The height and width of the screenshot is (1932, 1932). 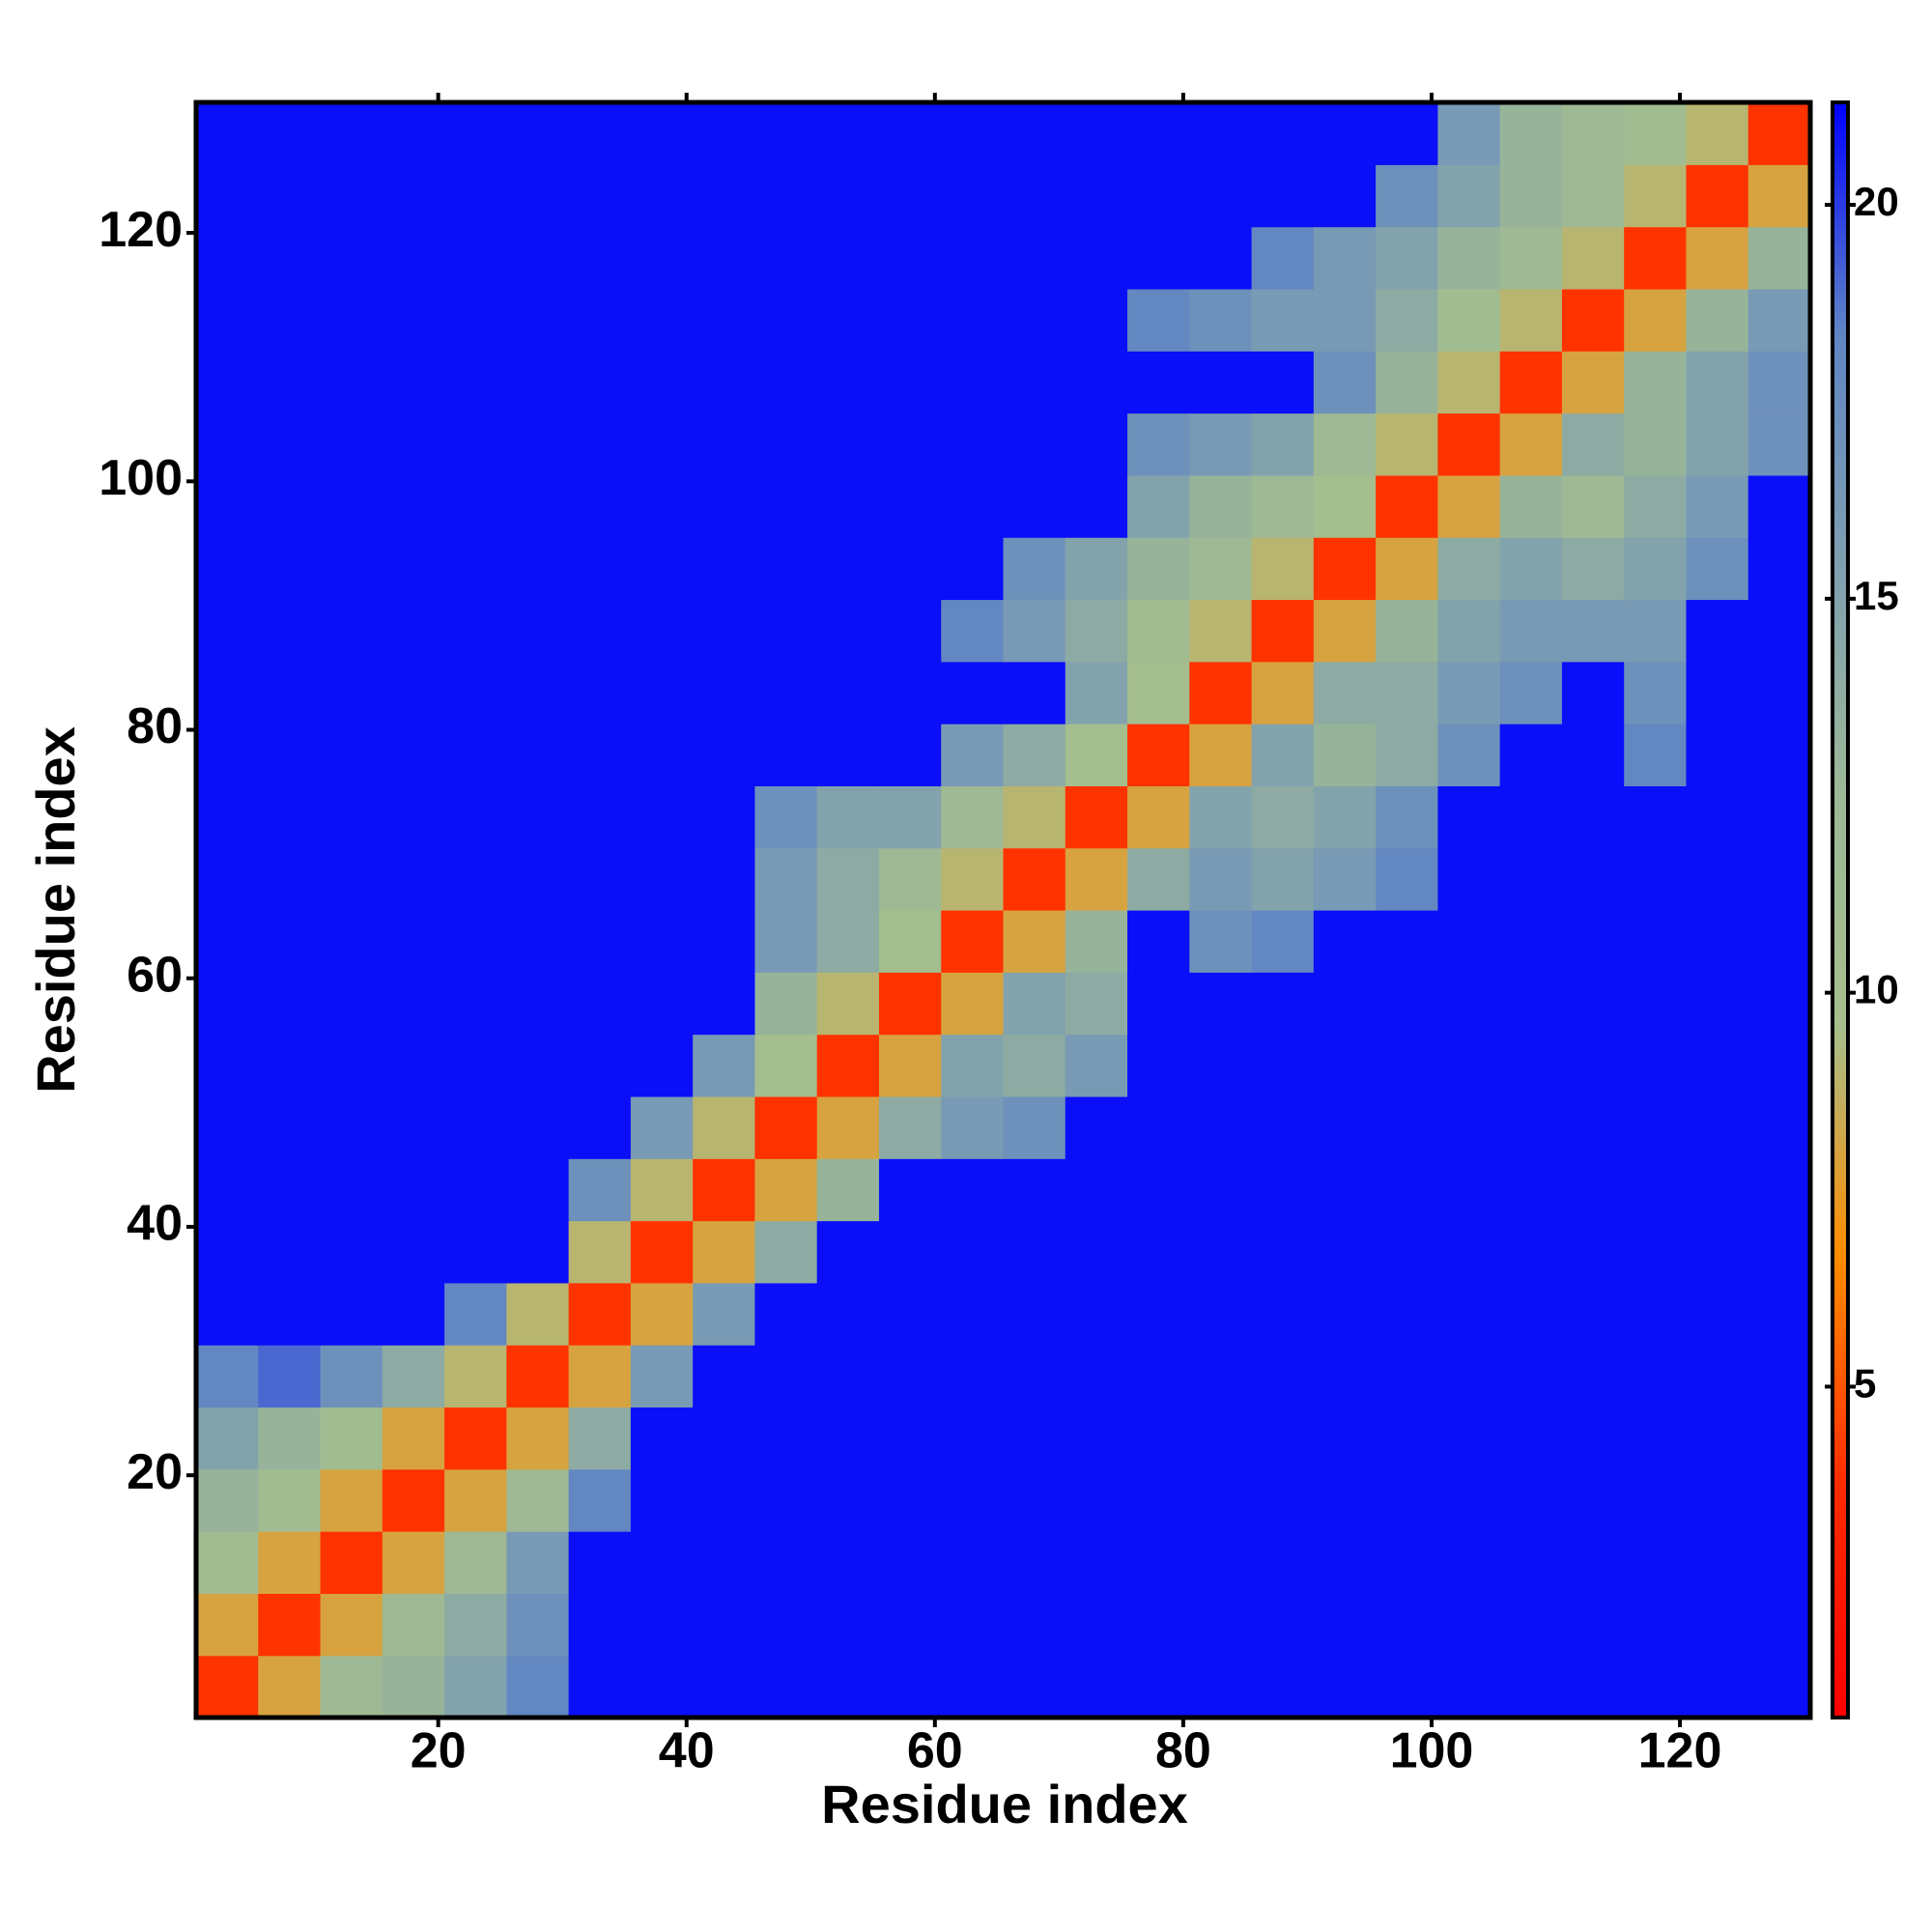 I want to click on x-tick-label: 80, so click(x=1183, y=1751).